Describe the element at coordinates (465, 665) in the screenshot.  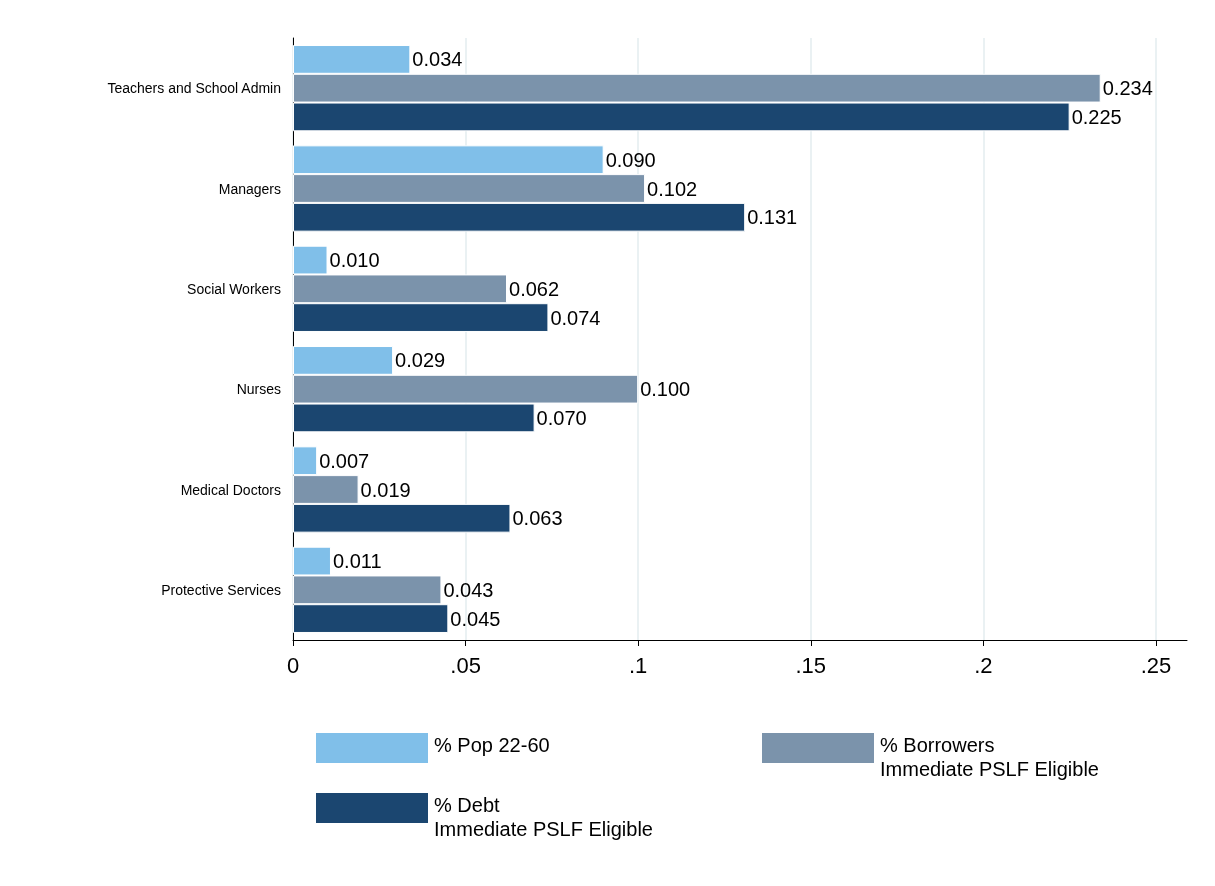
I see `x-tick-label: .05` at that location.